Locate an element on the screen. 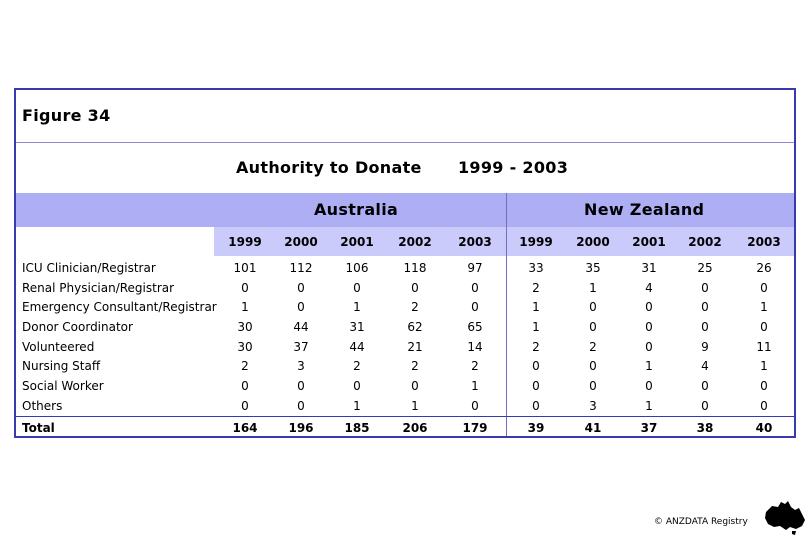 The width and height of the screenshot is (810, 540). table-cell: 112 is located at coordinates (301, 268).